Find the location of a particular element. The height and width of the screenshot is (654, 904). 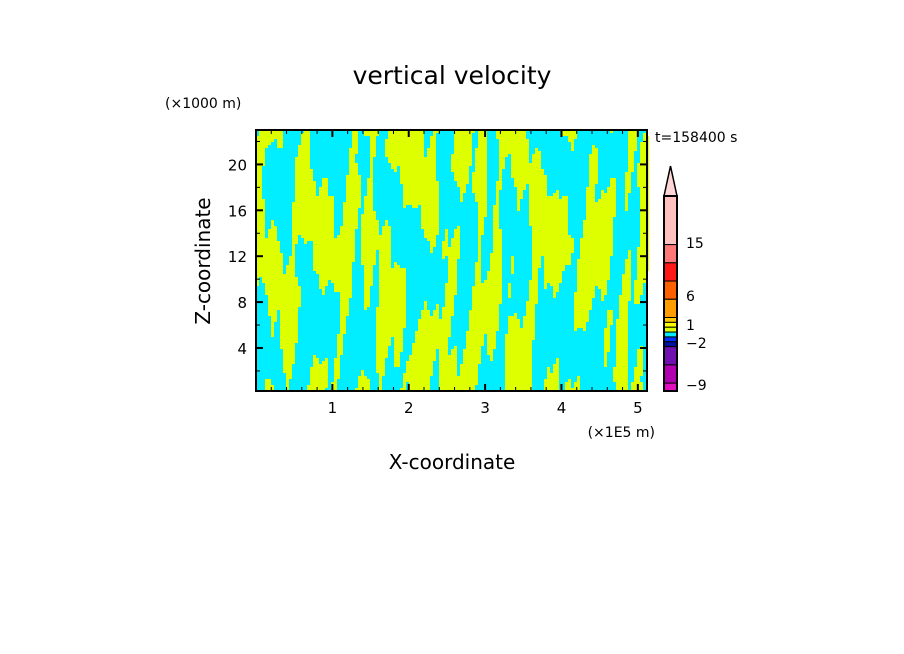

colorbar: 15 6 1 −2 −9 is located at coordinates (685, 279).